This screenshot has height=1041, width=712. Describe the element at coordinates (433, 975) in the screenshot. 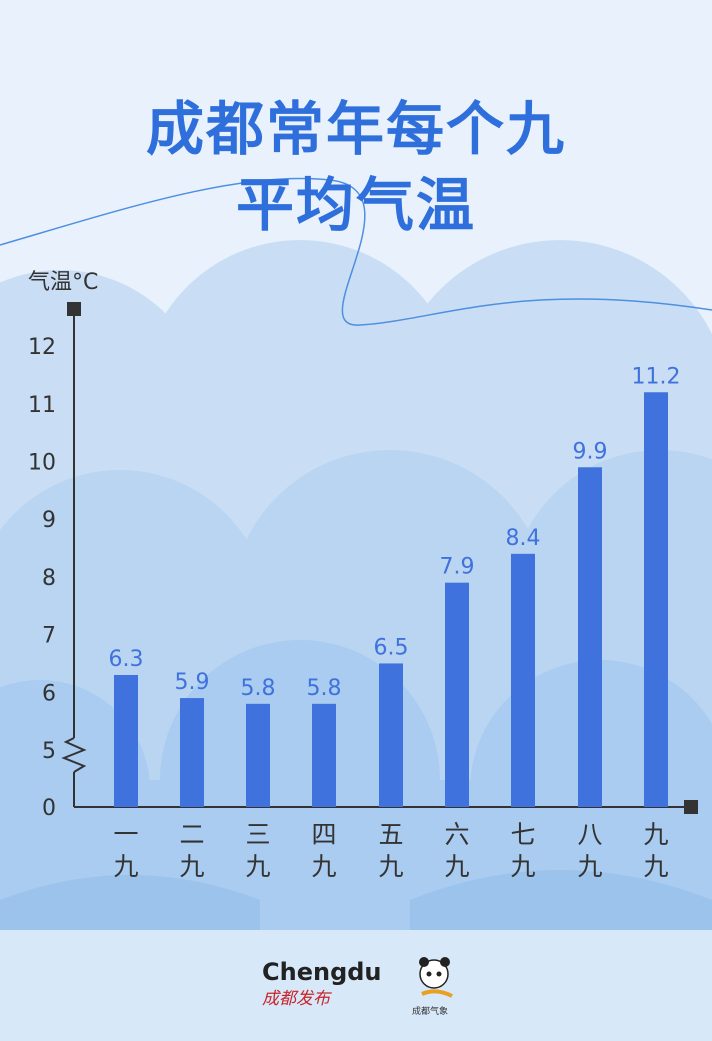

I see `panda-moon-icon` at that location.